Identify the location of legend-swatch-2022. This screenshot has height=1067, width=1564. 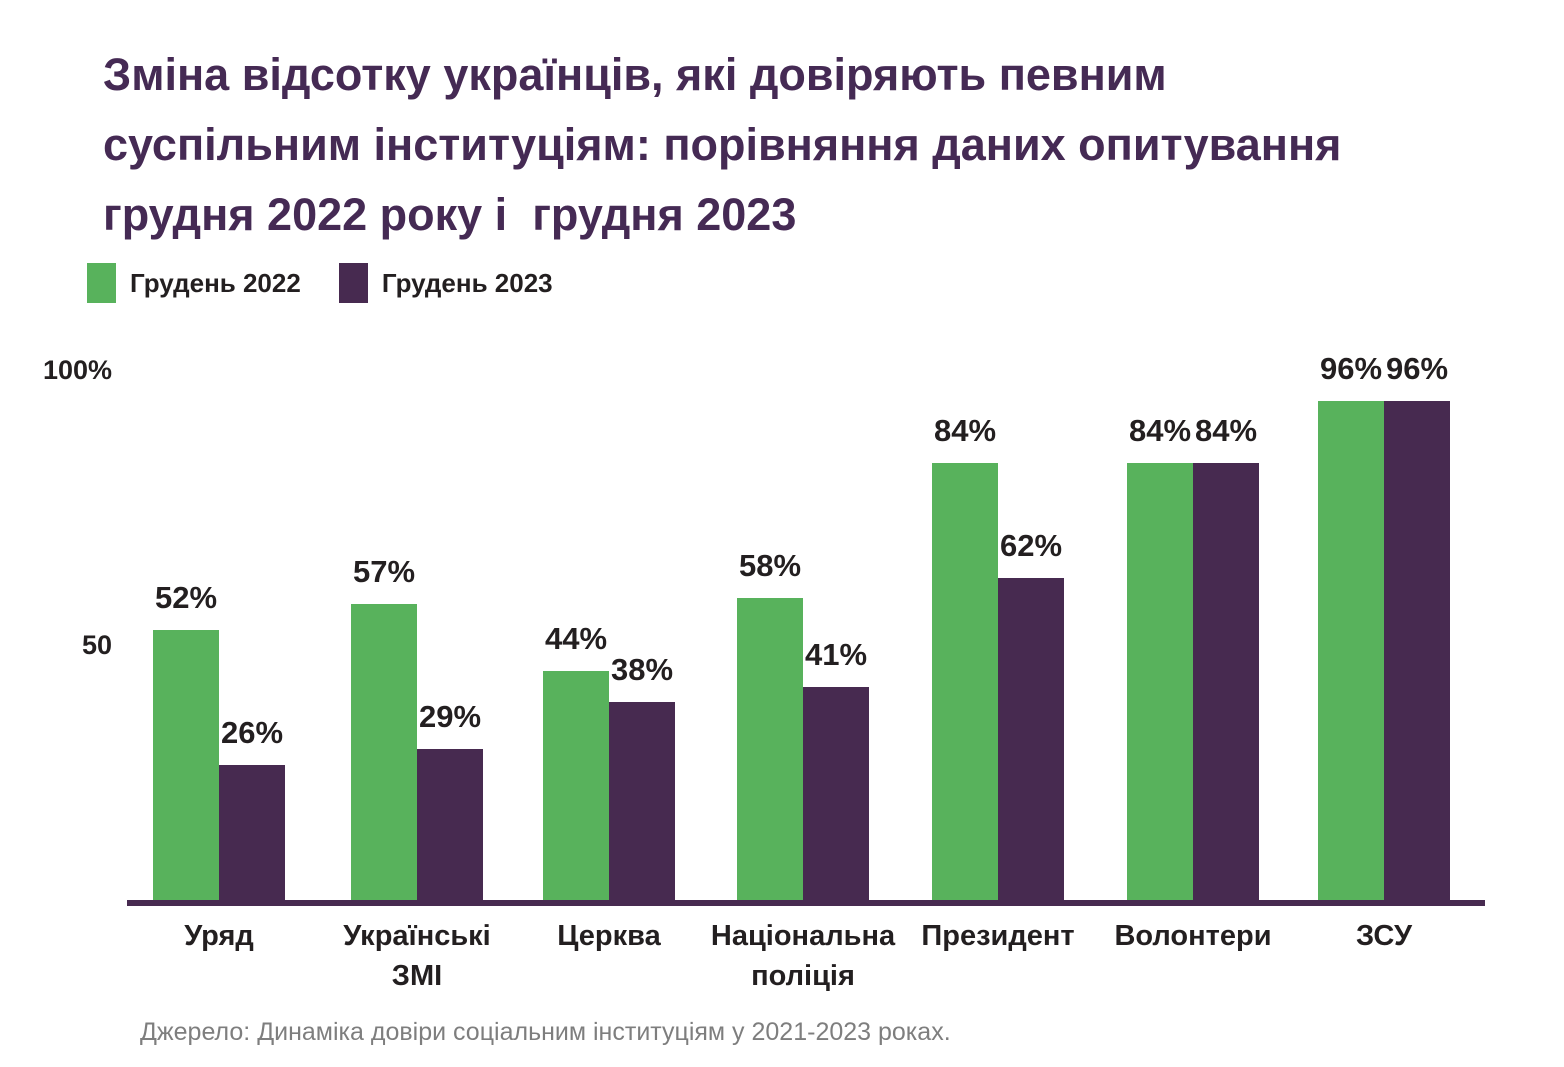
(101, 283).